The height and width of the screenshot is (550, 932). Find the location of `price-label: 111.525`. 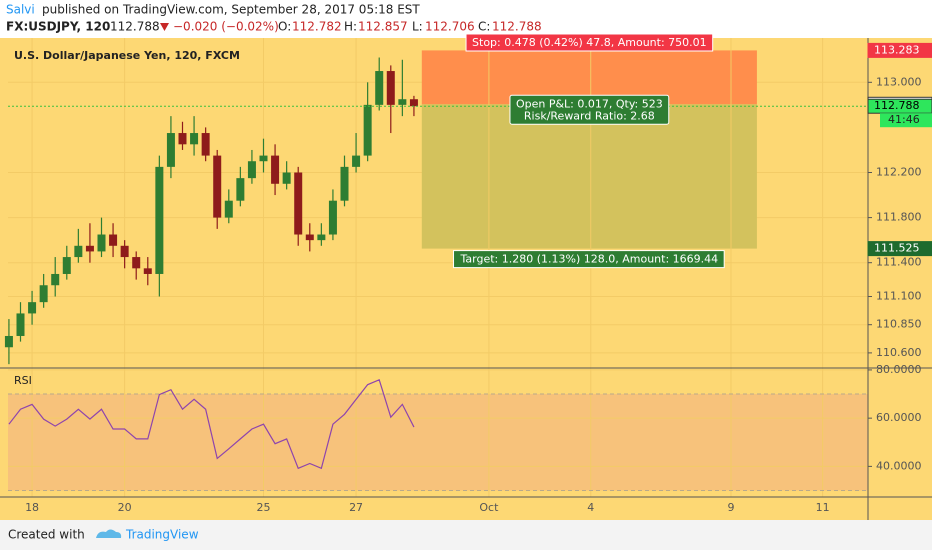

price-label: 111.525 is located at coordinates (897, 248).